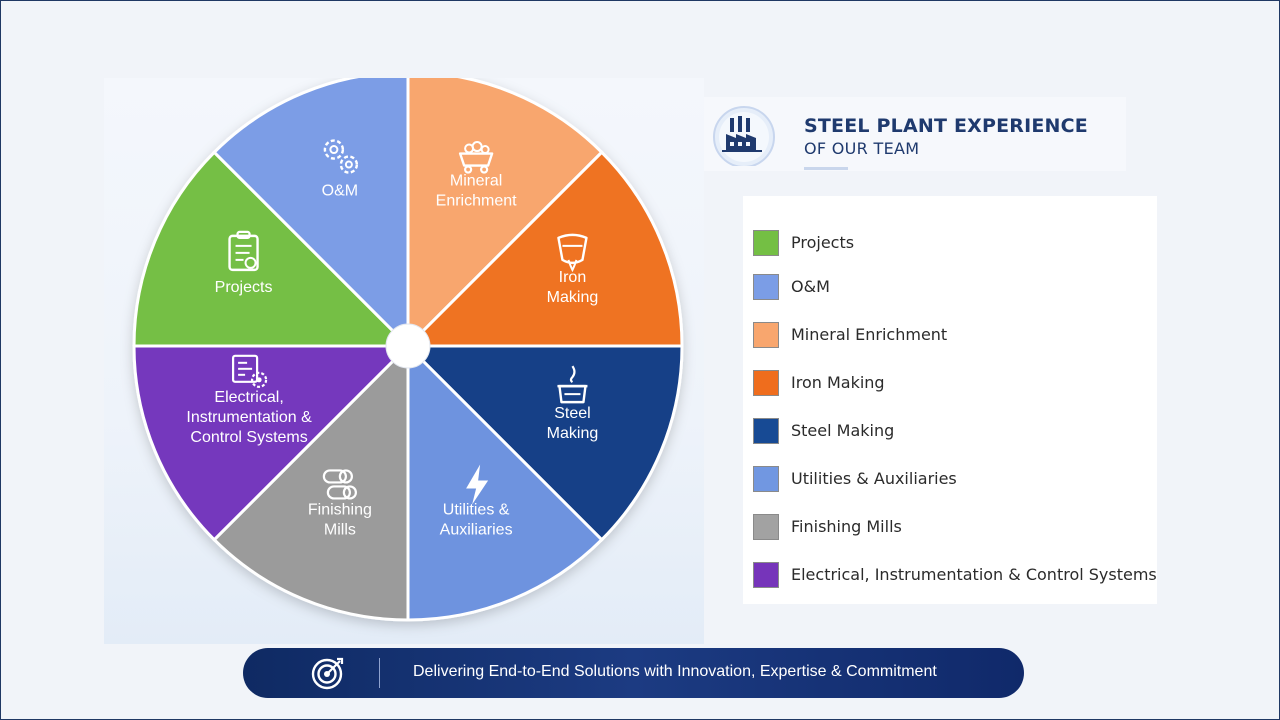 This screenshot has width=1280, height=720. Describe the element at coordinates (248, 397) in the screenshot. I see `wheel-label-line: Electrical,` at that location.